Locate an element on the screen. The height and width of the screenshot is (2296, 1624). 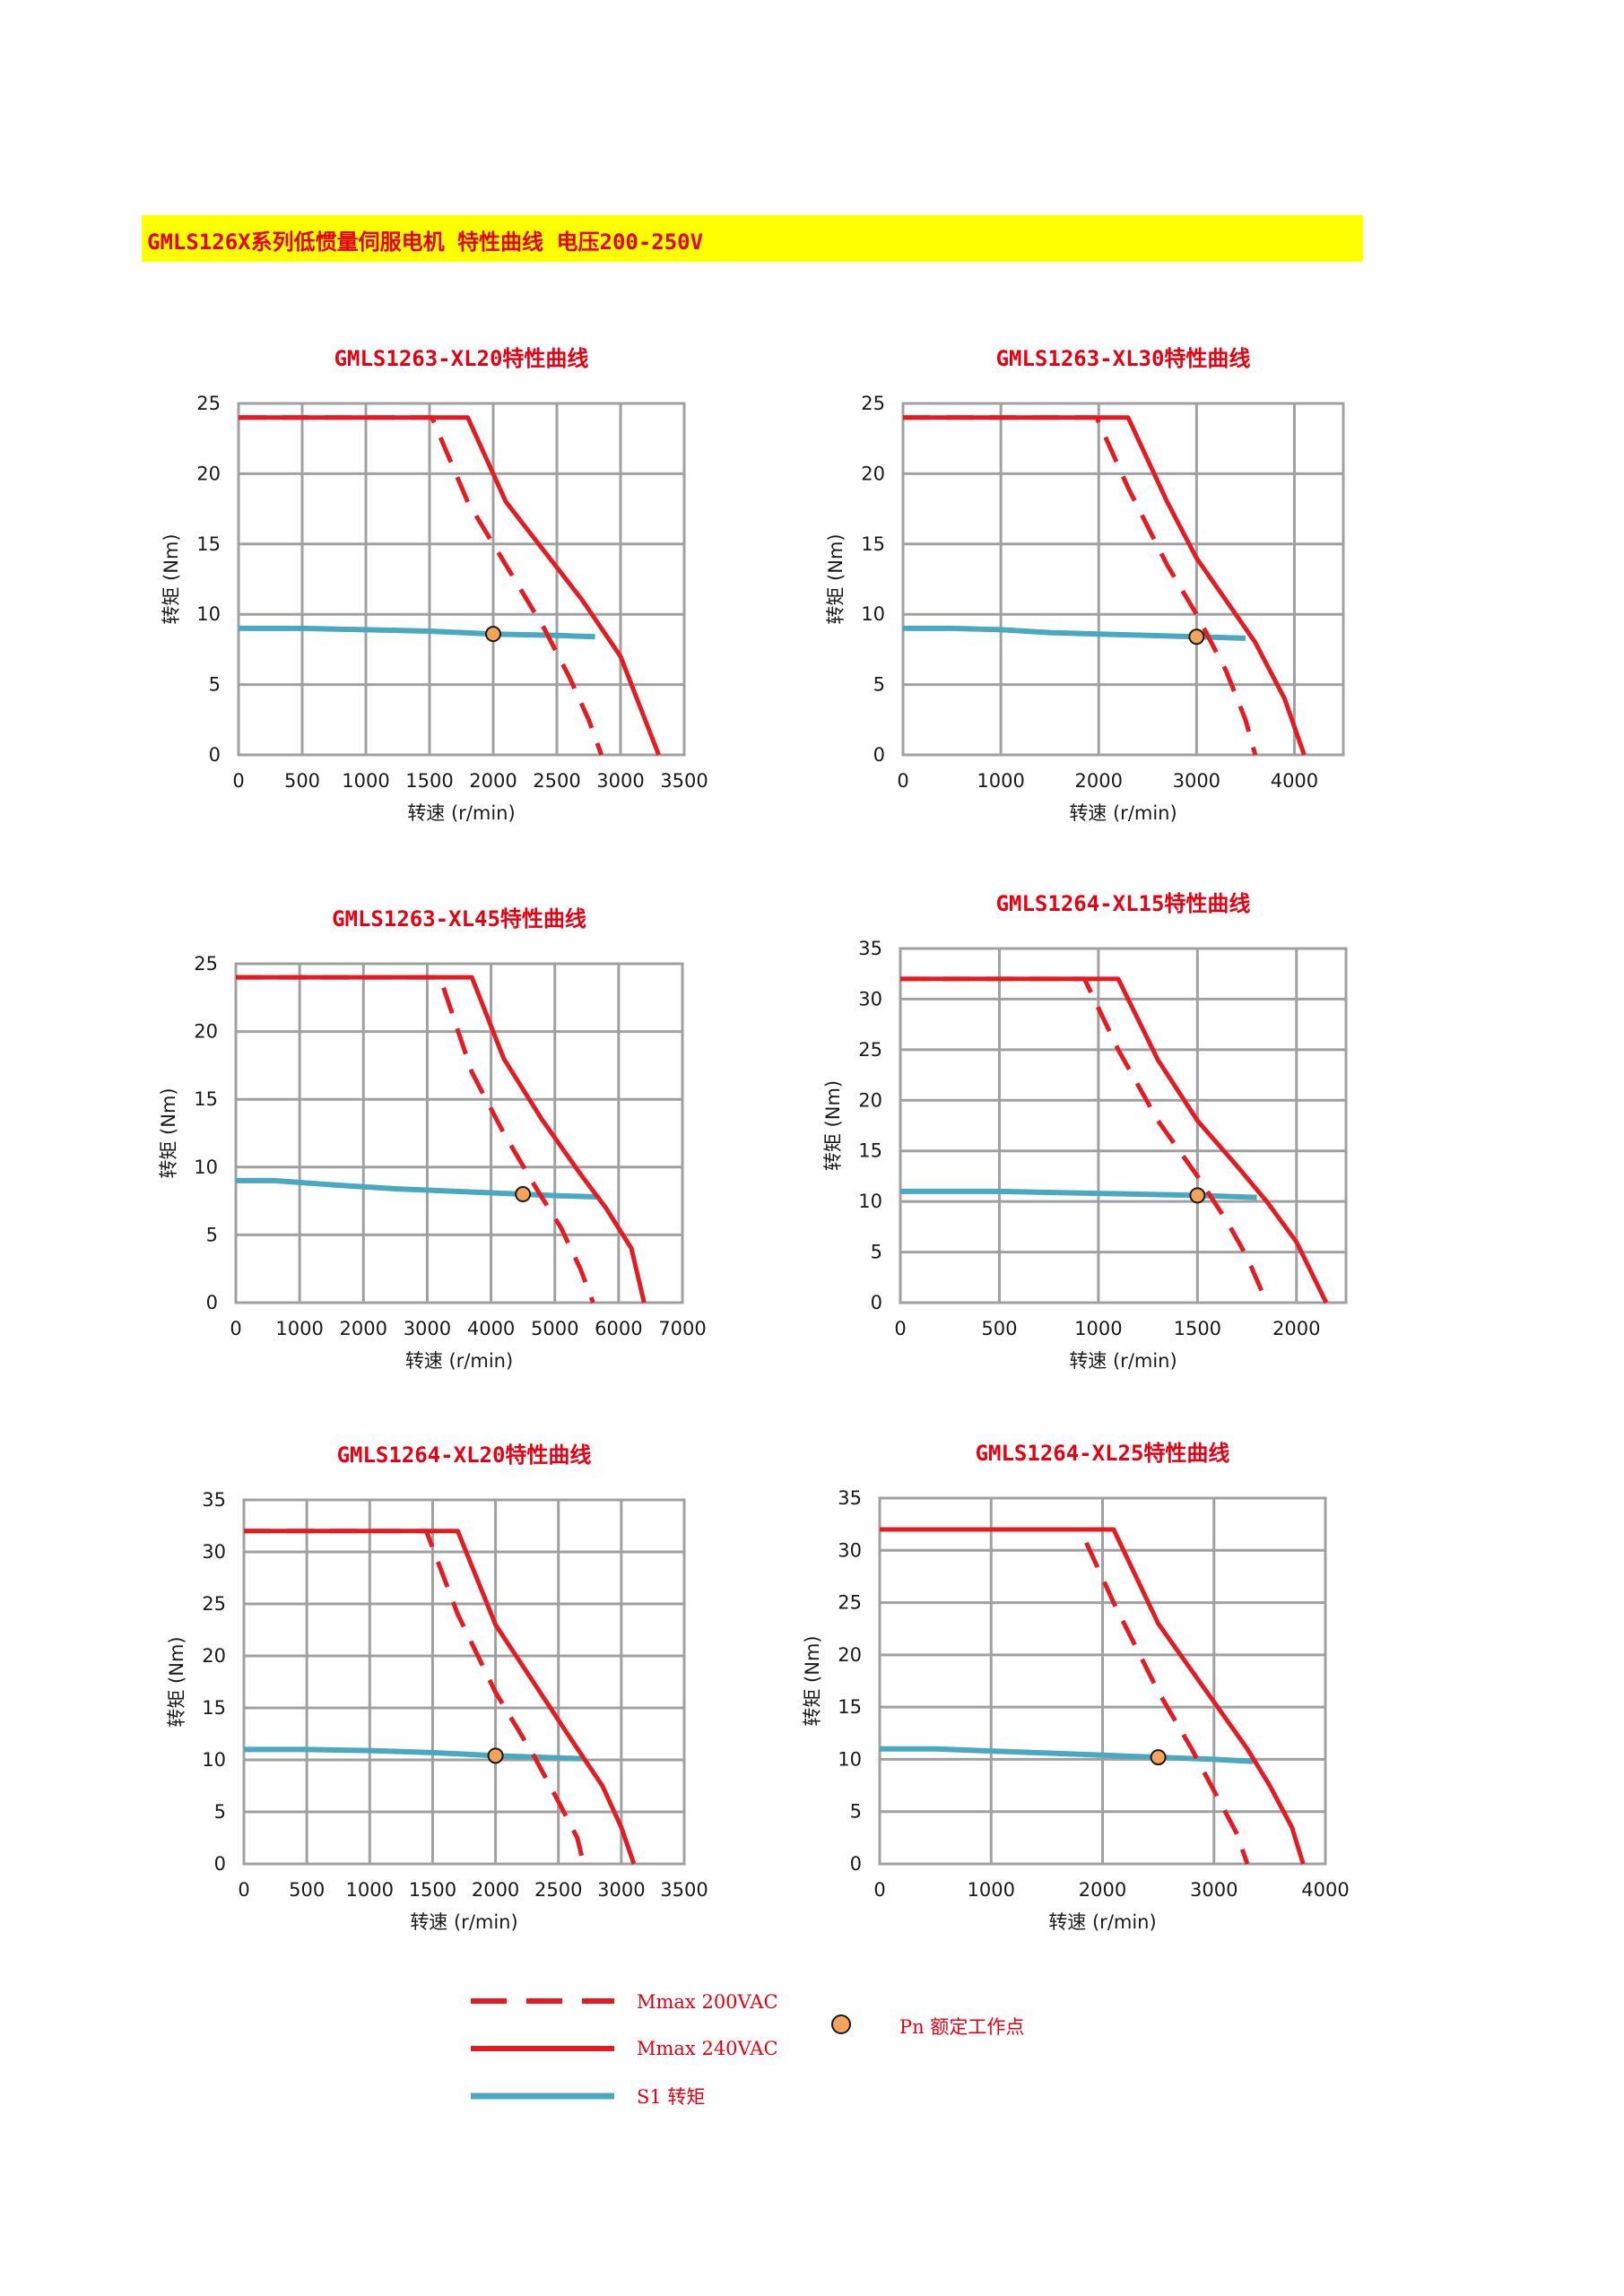
legend-pn-label: Pn 额定工作点 is located at coordinates (961, 2027).